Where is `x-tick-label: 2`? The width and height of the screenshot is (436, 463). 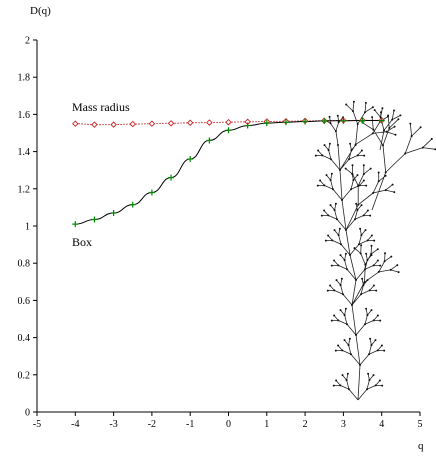
x-tick-label: 2 is located at coordinates (305, 424).